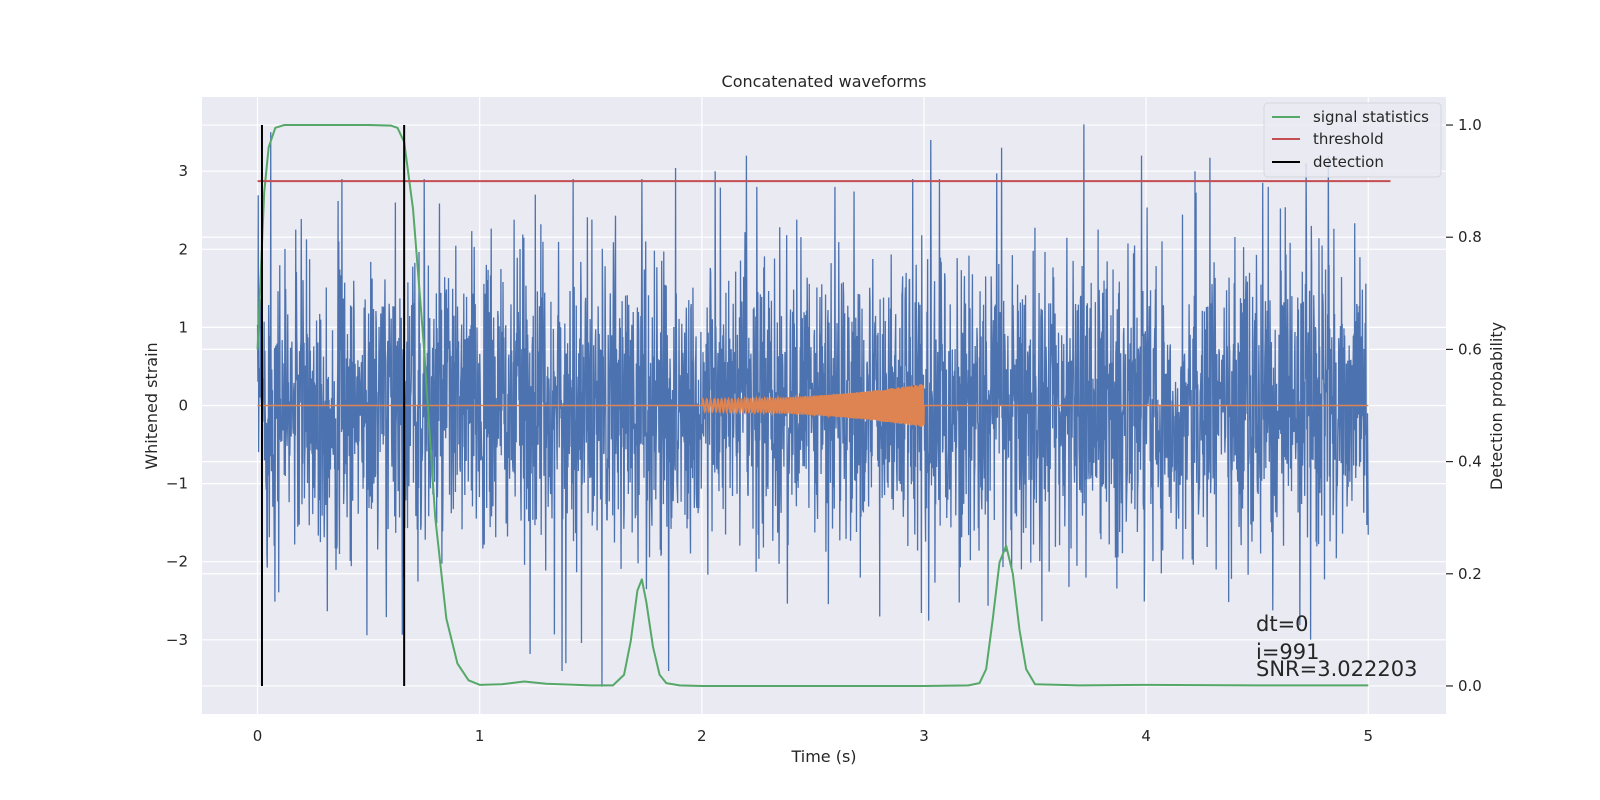  Describe the element at coordinates (177, 484) in the screenshot. I see `y-left-tick-label-2: −1` at that location.